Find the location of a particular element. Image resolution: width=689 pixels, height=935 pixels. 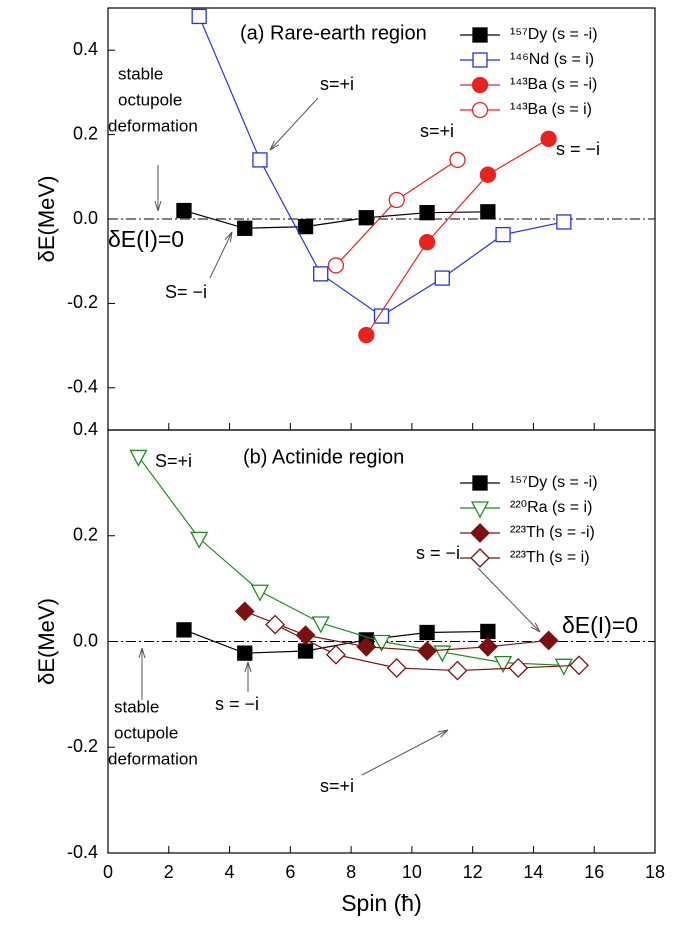

legend-label: ²²³Th (s = -i) is located at coordinates (552, 532).